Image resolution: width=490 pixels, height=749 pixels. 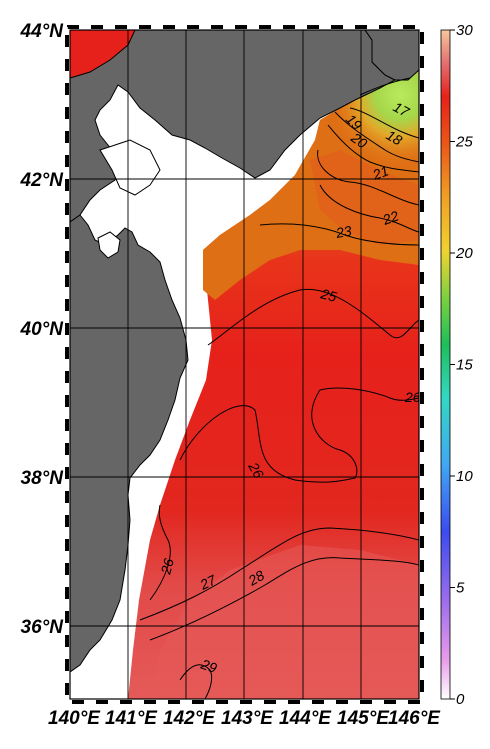 What do you see at coordinates (42, 180) in the screenshot?
I see `lat-label: 42°N` at bounding box center [42, 180].